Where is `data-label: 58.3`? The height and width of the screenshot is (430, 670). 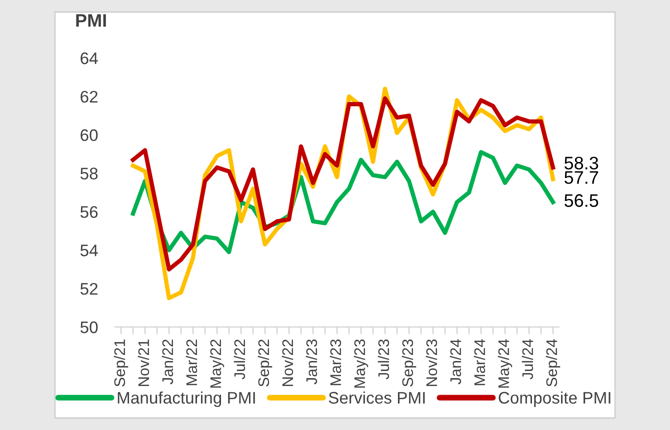 data-label: 58.3 is located at coordinates (581, 163).